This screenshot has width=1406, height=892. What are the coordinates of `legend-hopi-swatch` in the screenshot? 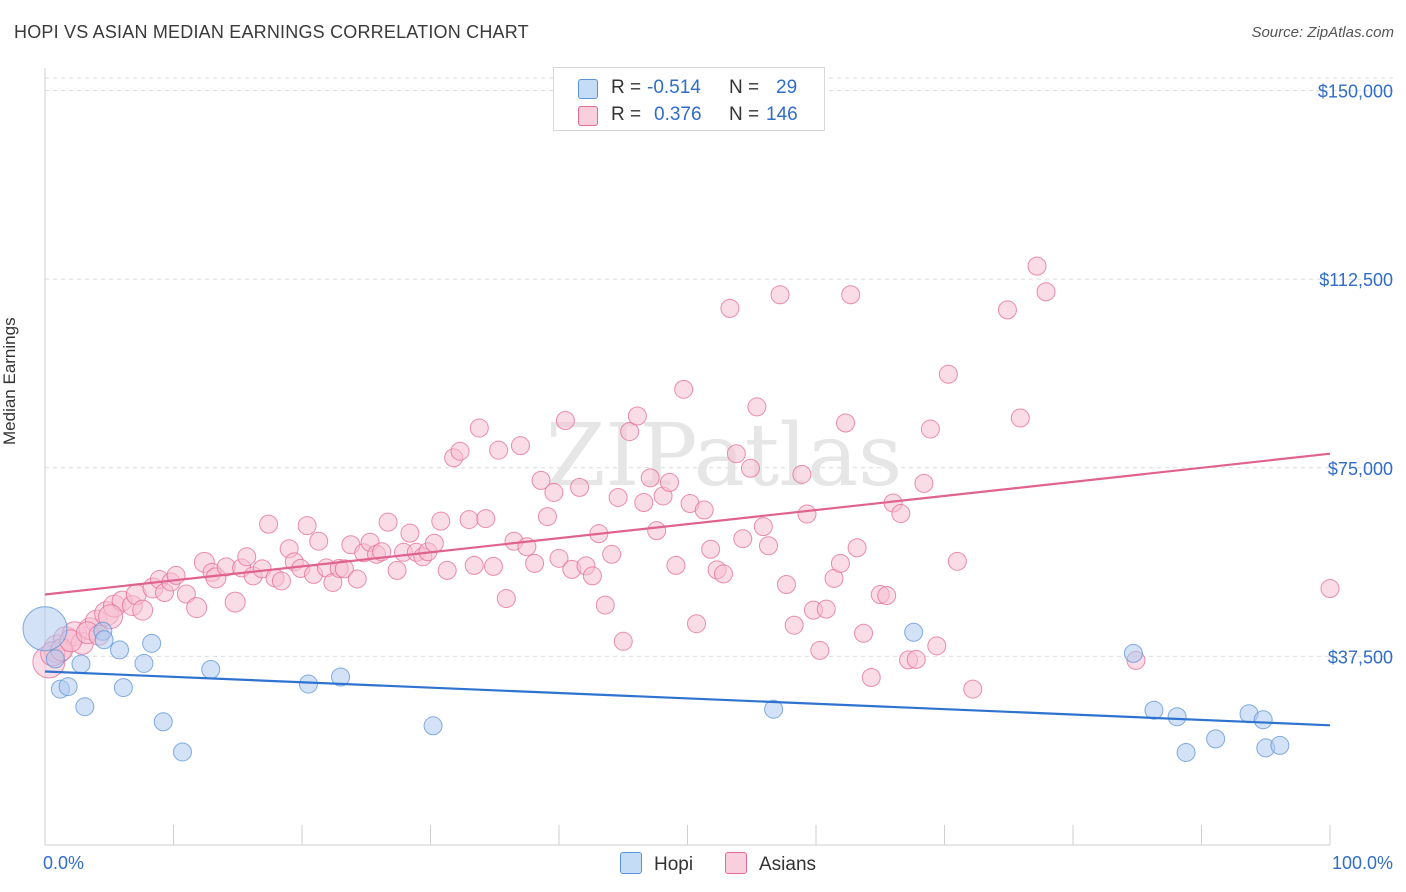 It's located at (631, 863).